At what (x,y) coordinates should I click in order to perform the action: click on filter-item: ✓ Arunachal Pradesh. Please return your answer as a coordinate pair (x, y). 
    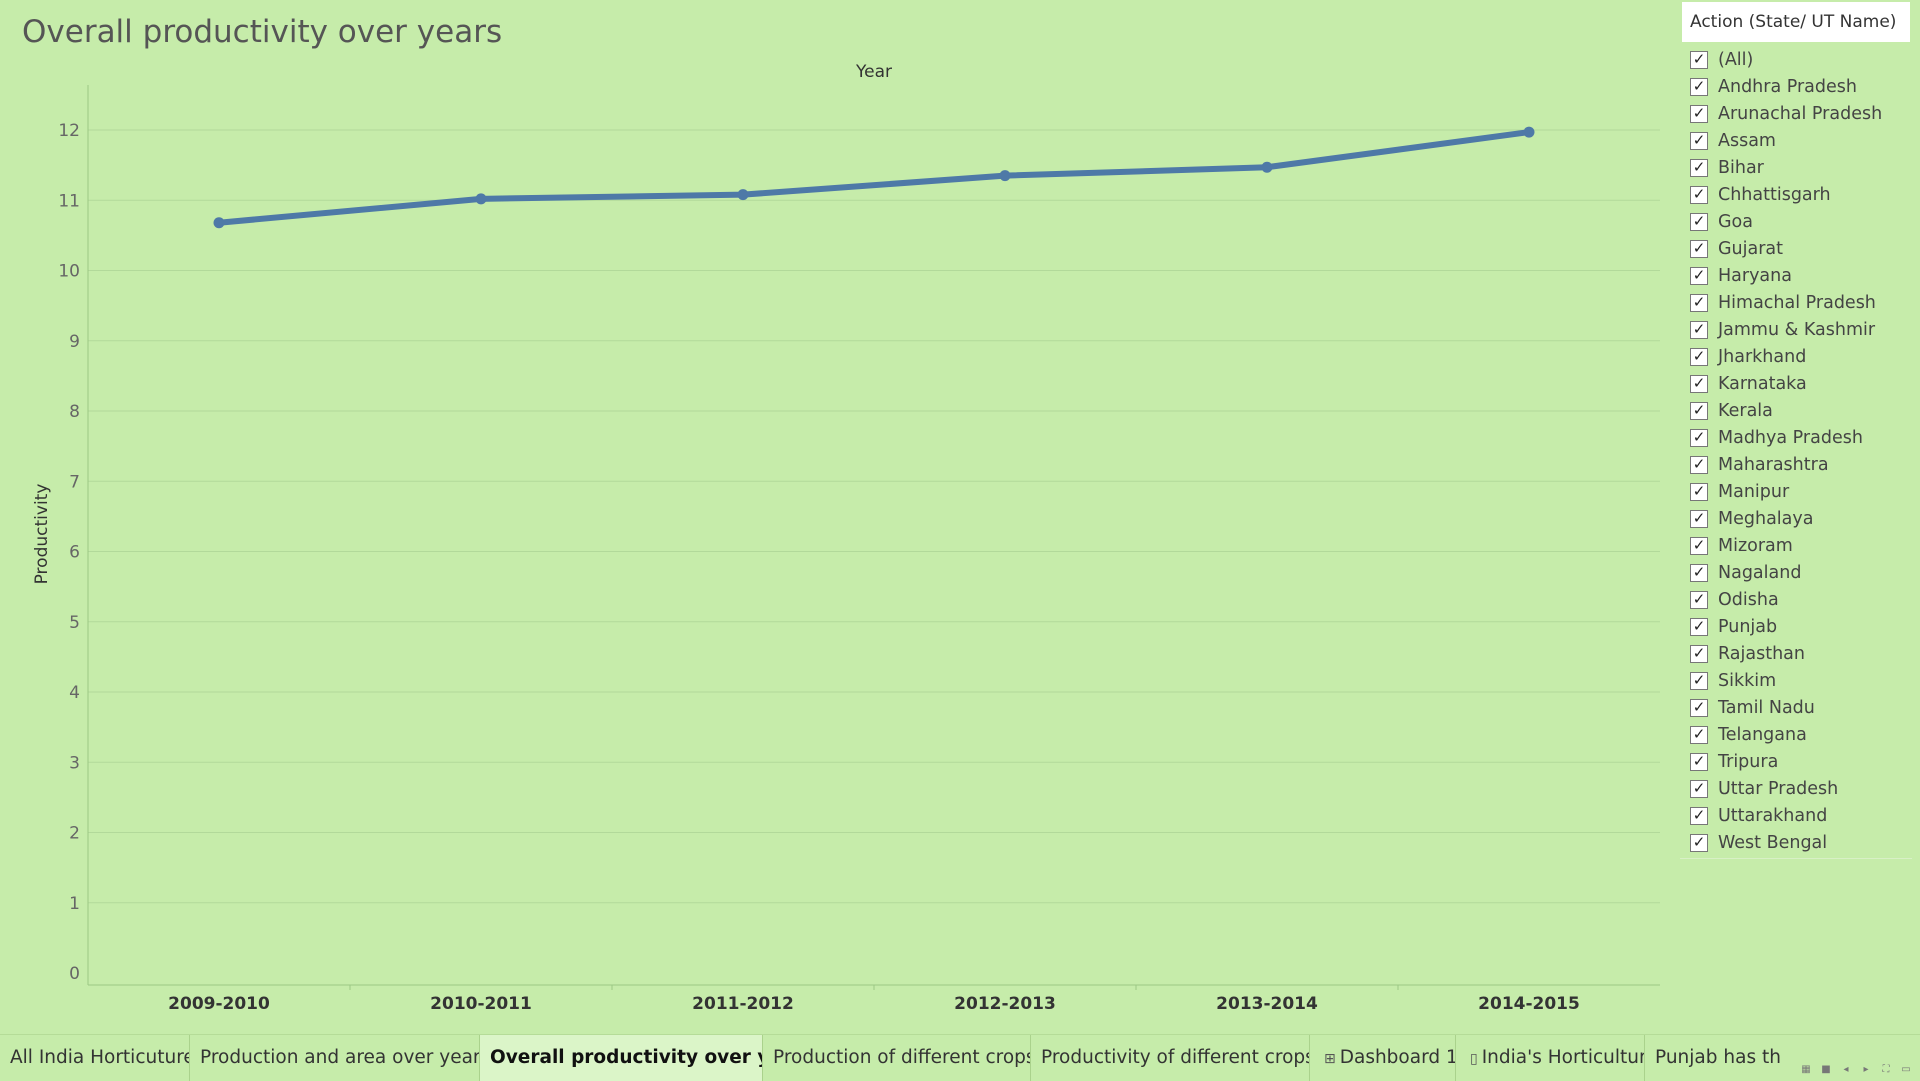
    Looking at the image, I should click on (1796, 113).